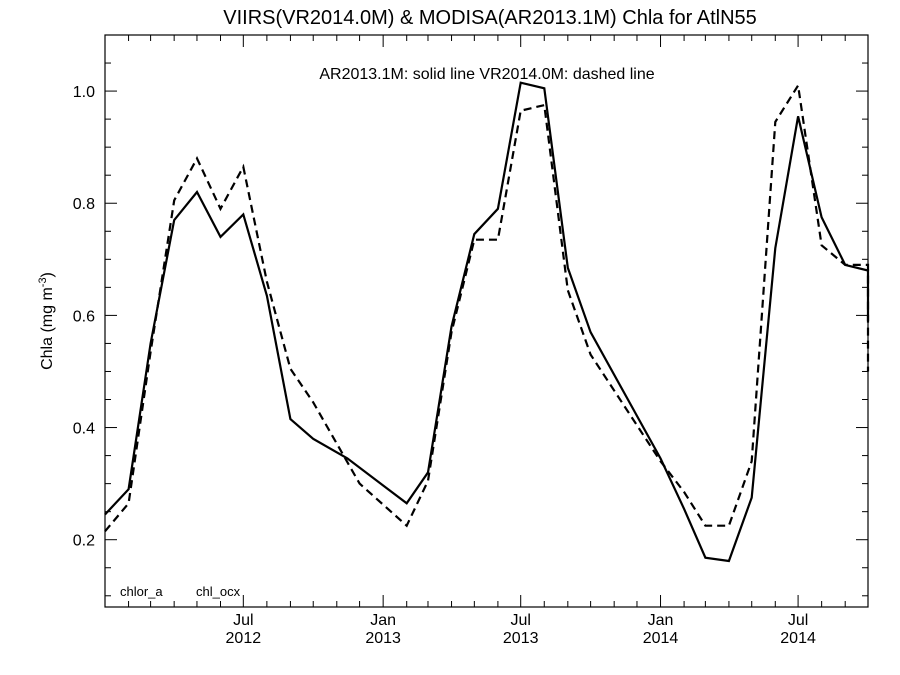 The width and height of the screenshot is (900, 675). I want to click on y-axis-label: Chla (mg m-3), so click(46, 321).